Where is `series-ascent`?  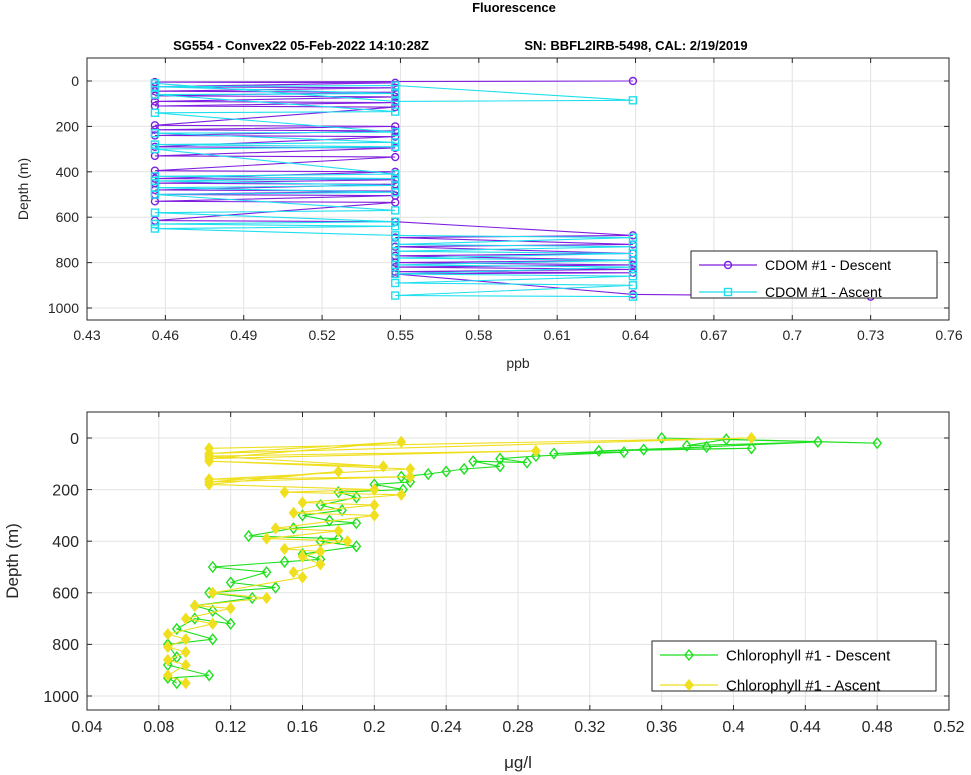 series-ascent is located at coordinates (394, 190).